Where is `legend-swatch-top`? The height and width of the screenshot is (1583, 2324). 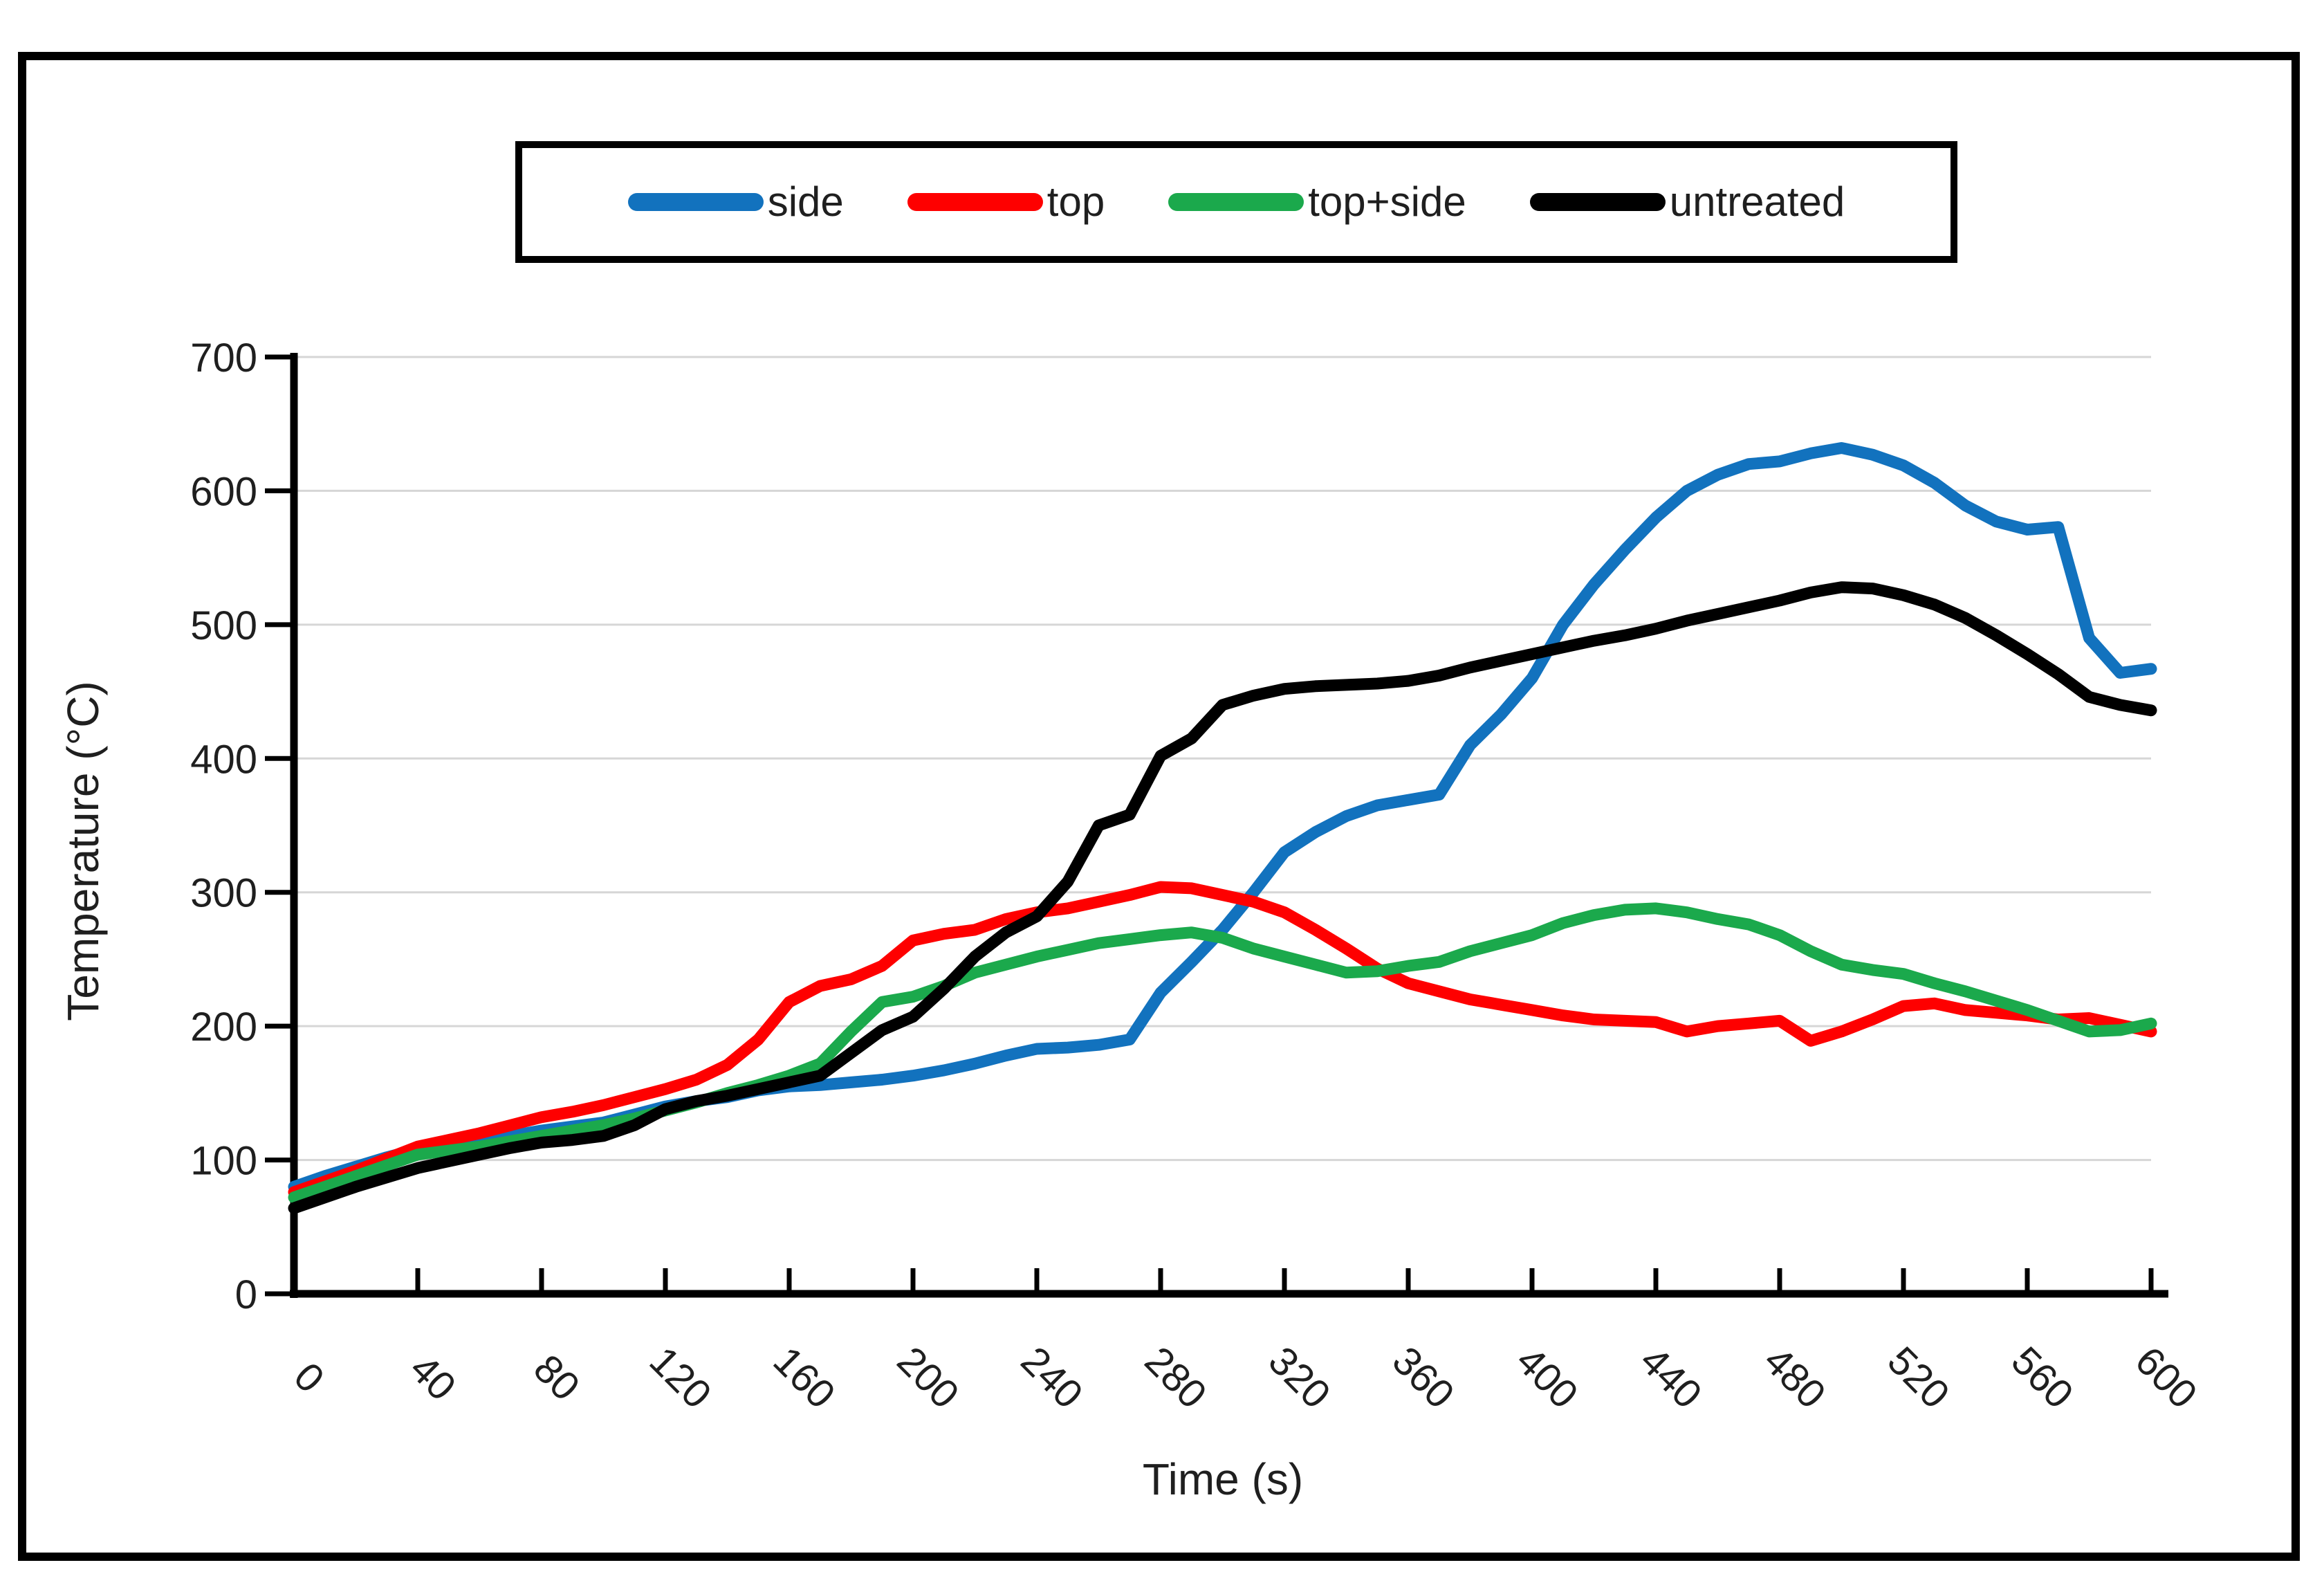
legend-swatch-top is located at coordinates (975, 202).